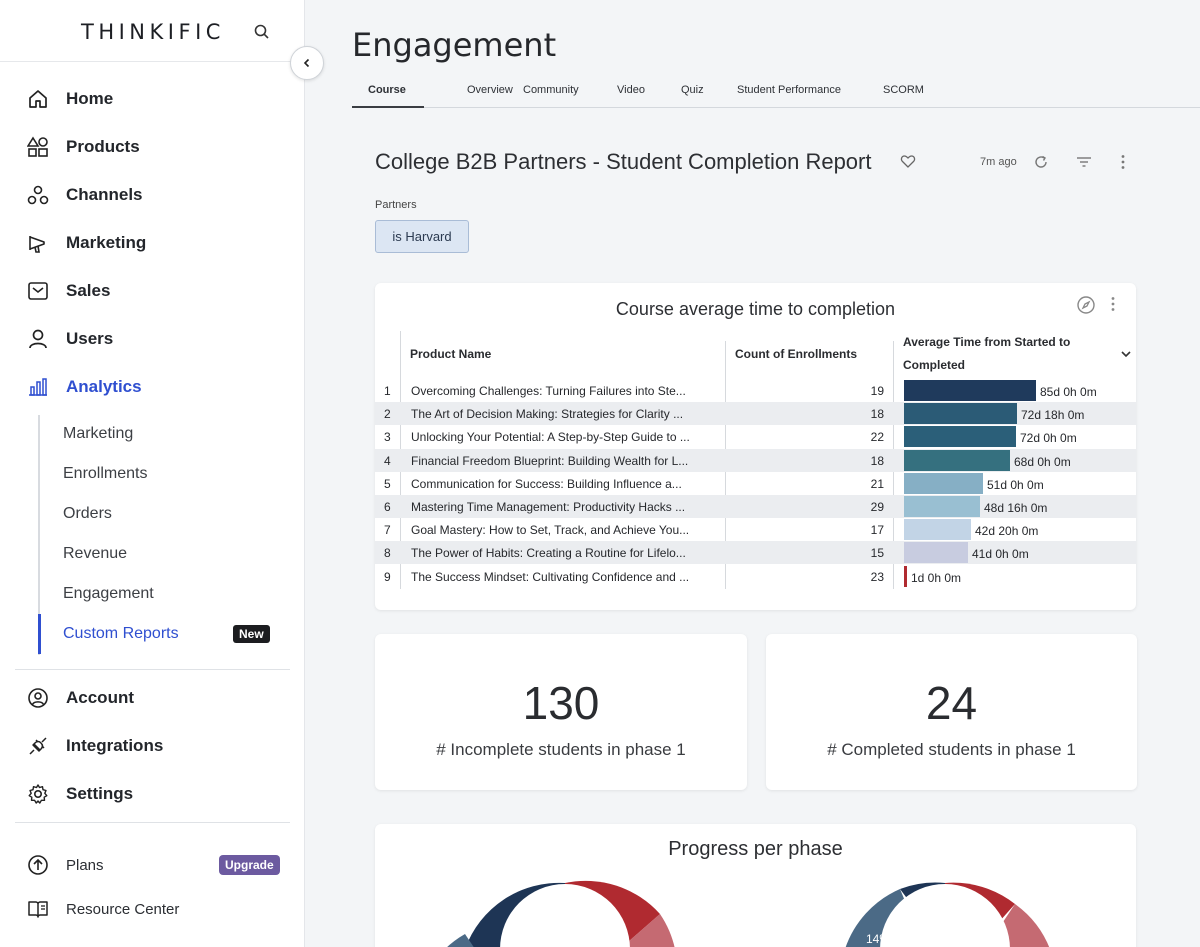 This screenshot has width=1200, height=947. What do you see at coordinates (65, 865) in the screenshot?
I see `nav-plans: Plans` at bounding box center [65, 865].